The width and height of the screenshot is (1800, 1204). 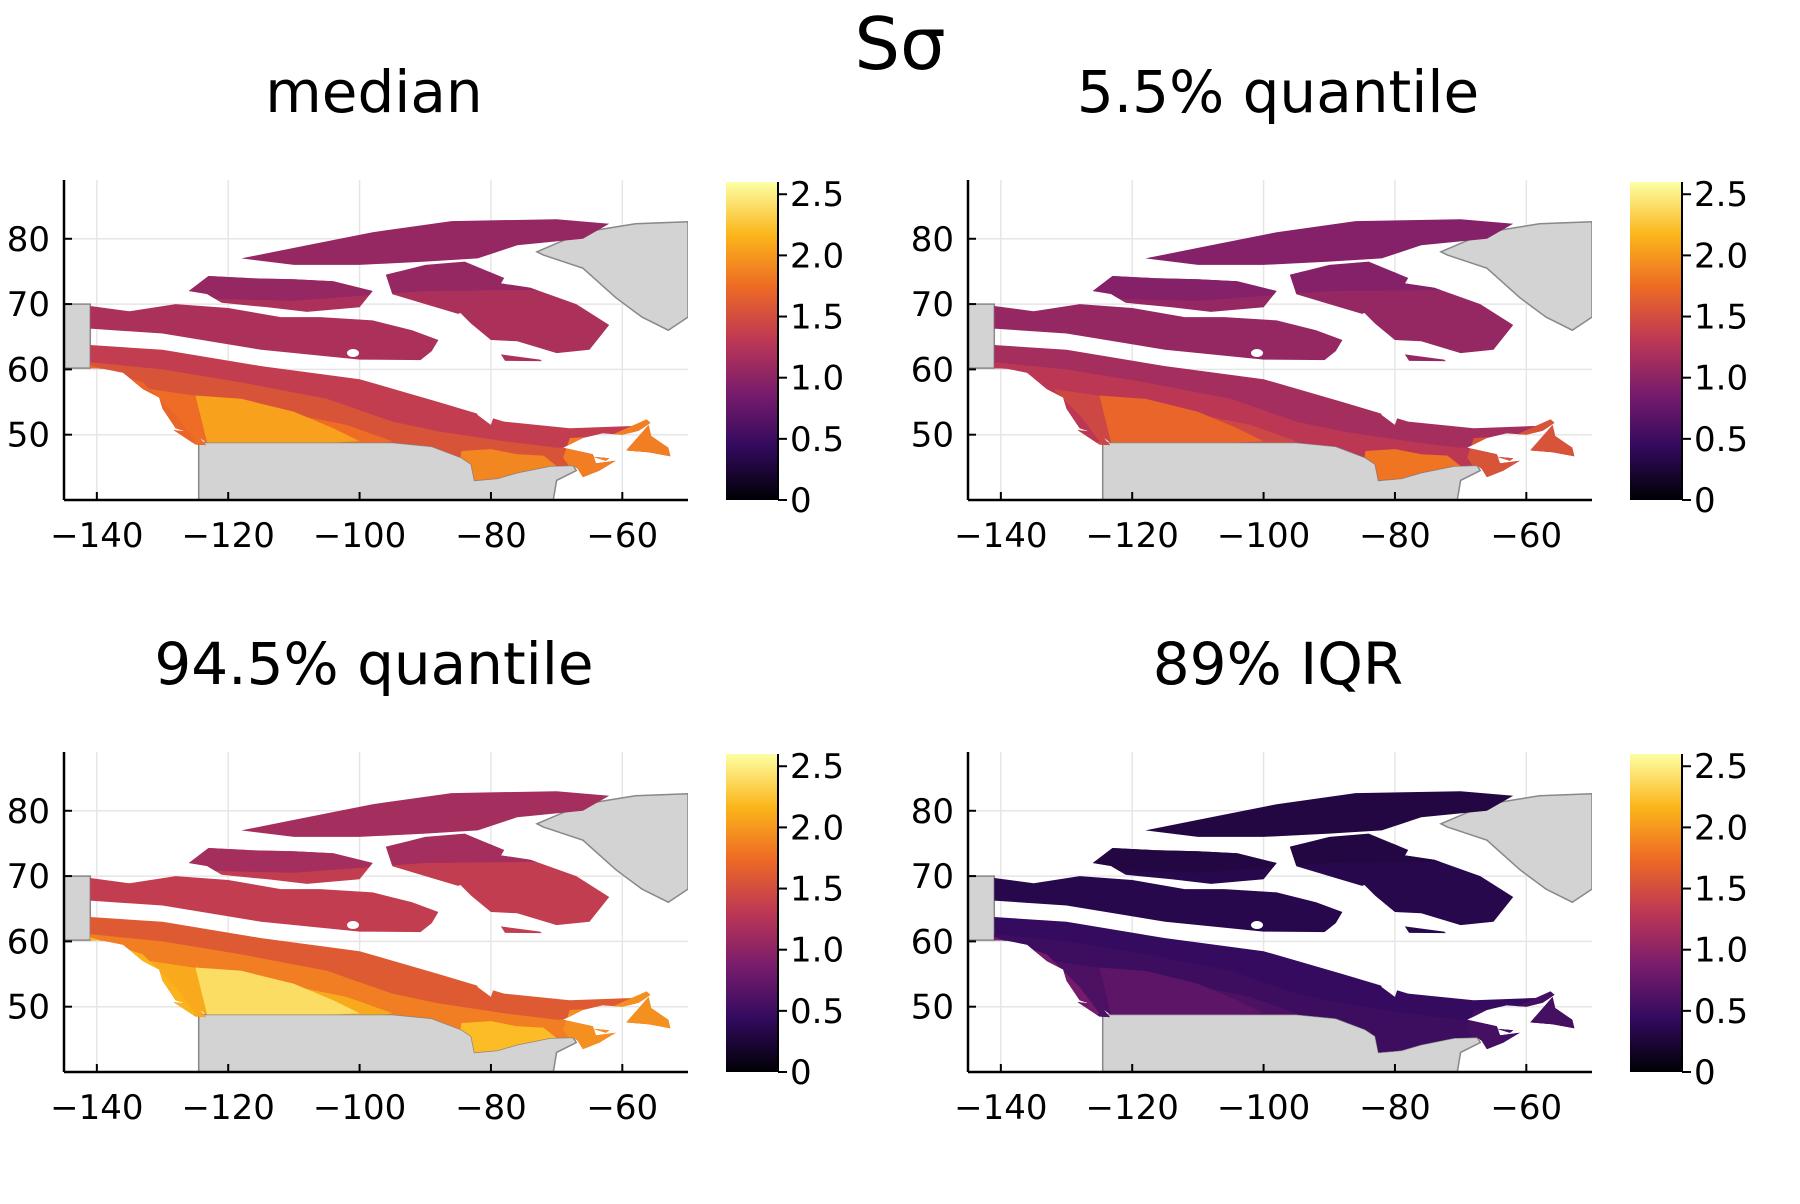 What do you see at coordinates (1278, 92) in the screenshot?
I see `panel-title: 5.5% quantile` at bounding box center [1278, 92].